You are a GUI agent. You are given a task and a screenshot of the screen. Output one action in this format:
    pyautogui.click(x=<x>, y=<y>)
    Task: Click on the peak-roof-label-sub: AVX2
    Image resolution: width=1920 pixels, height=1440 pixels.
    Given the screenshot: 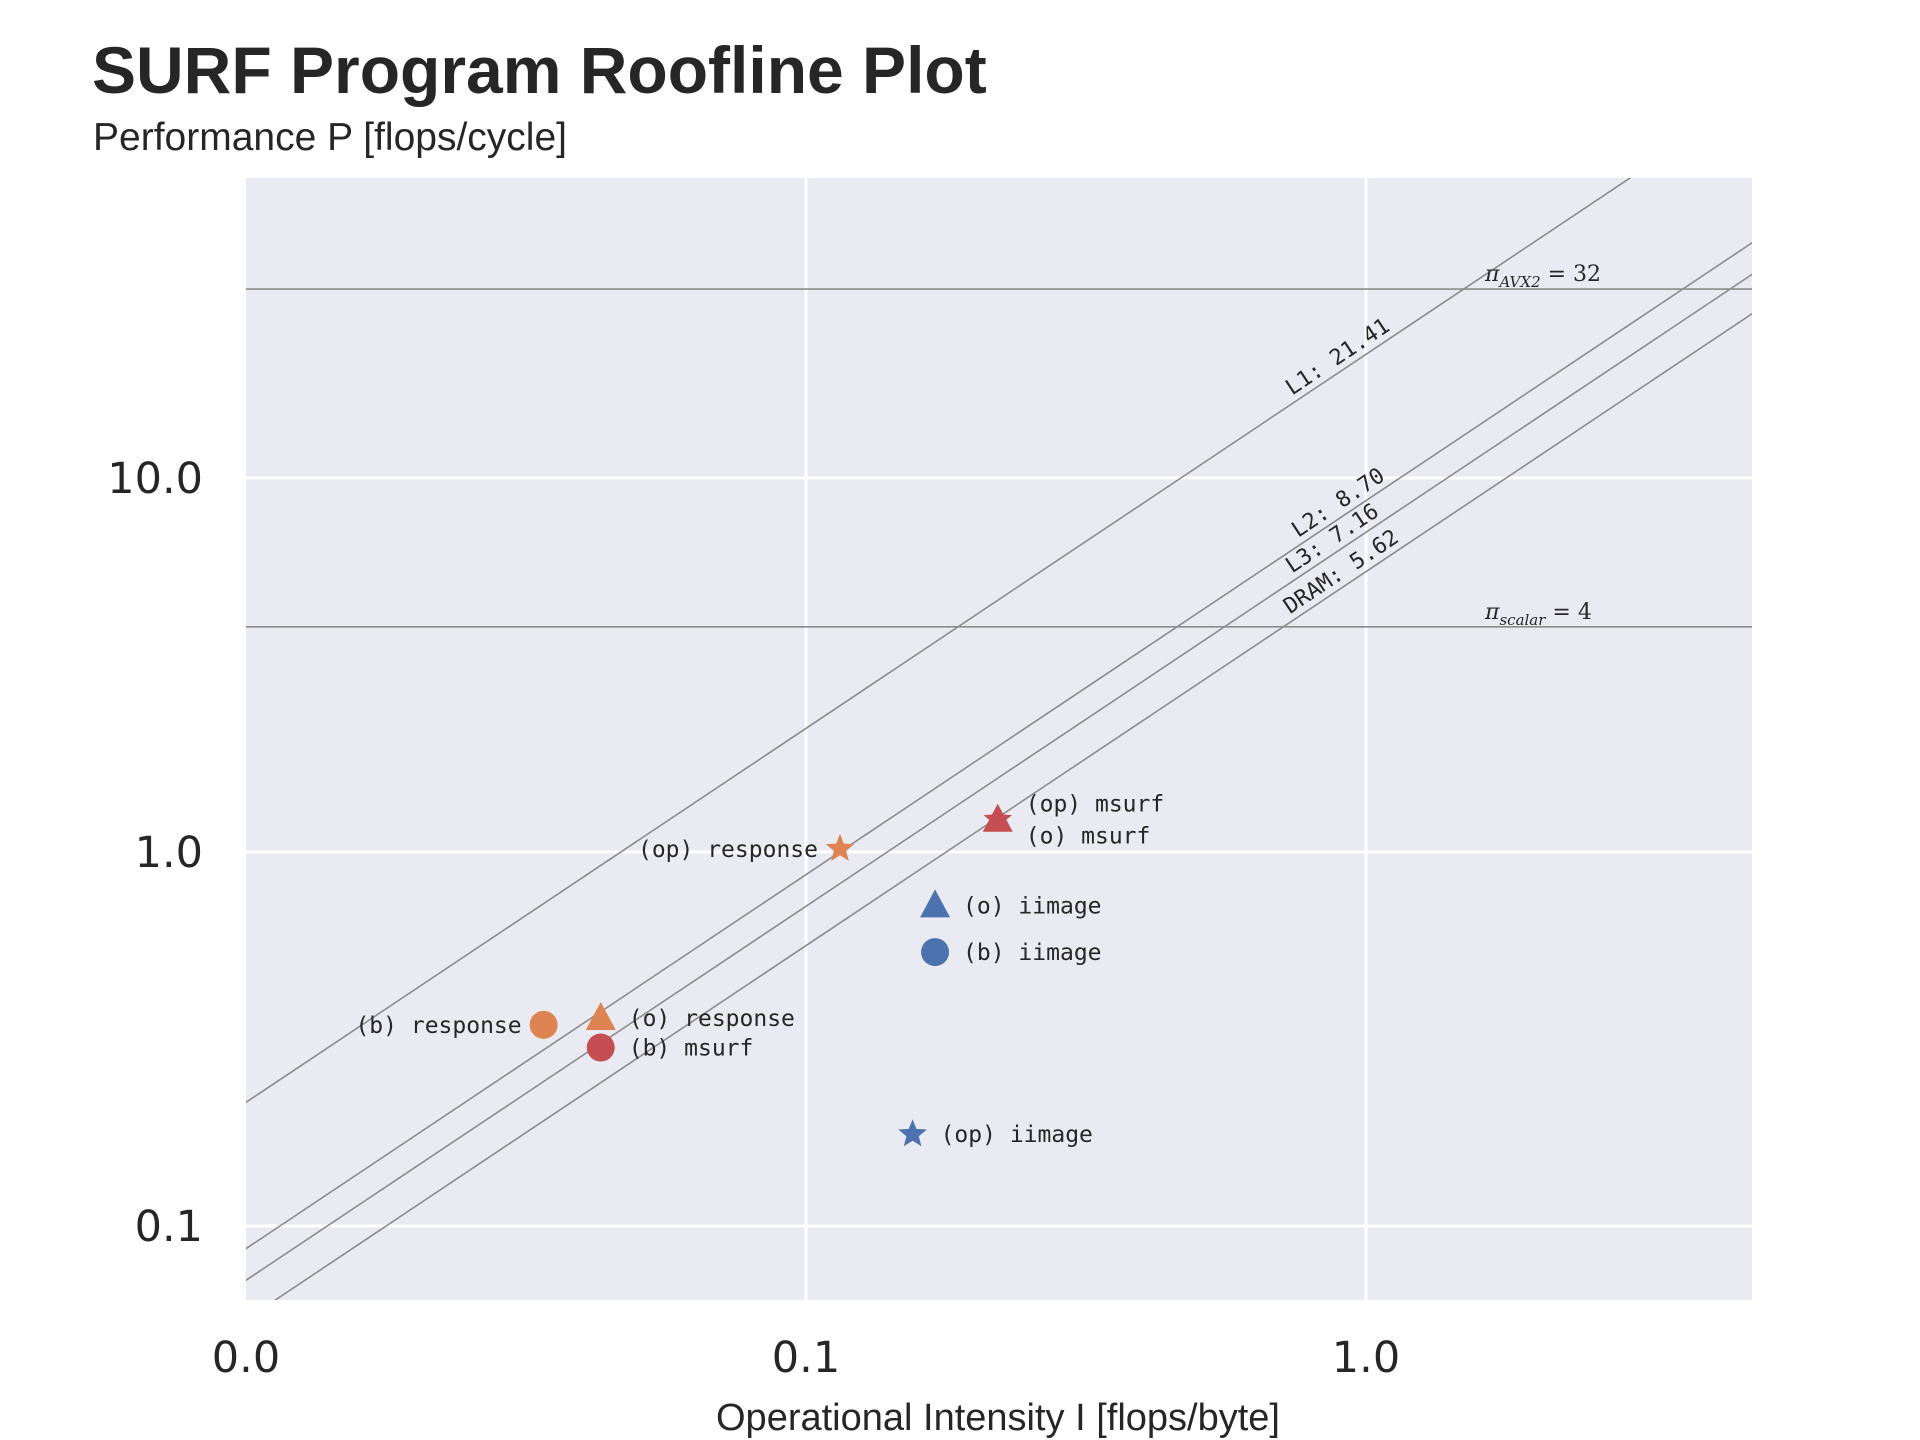 What is the action you would take?
    pyautogui.click(x=1518, y=282)
    